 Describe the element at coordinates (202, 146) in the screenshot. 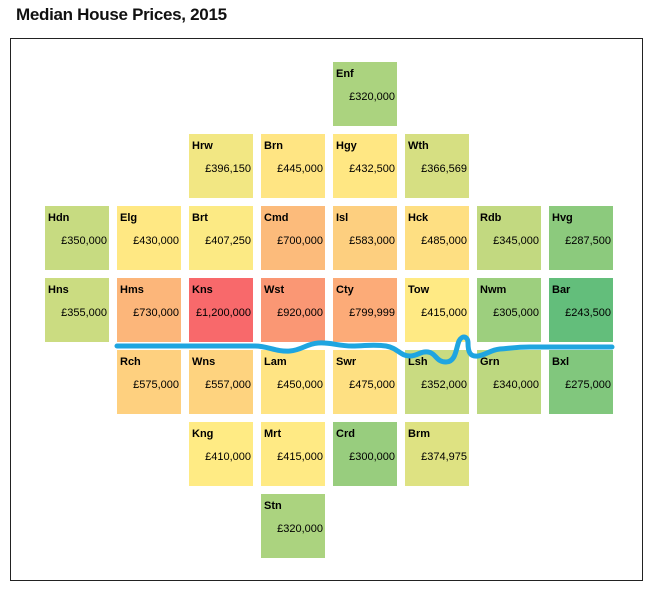

I see `tile-code-label: Hrw` at that location.